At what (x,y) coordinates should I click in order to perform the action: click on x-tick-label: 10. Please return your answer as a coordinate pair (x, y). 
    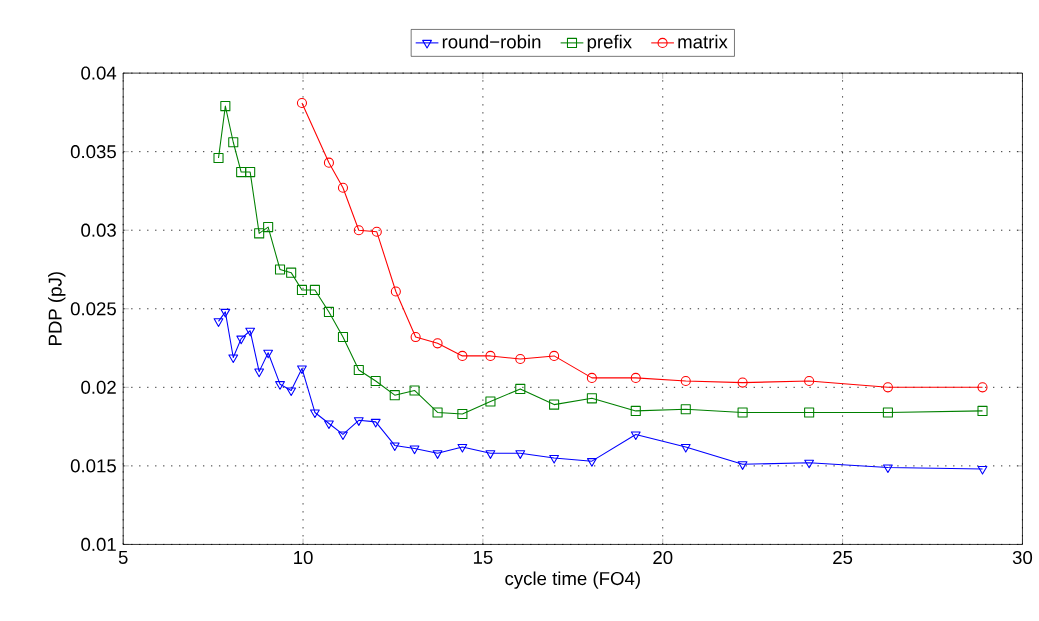
    Looking at the image, I should click on (303, 557).